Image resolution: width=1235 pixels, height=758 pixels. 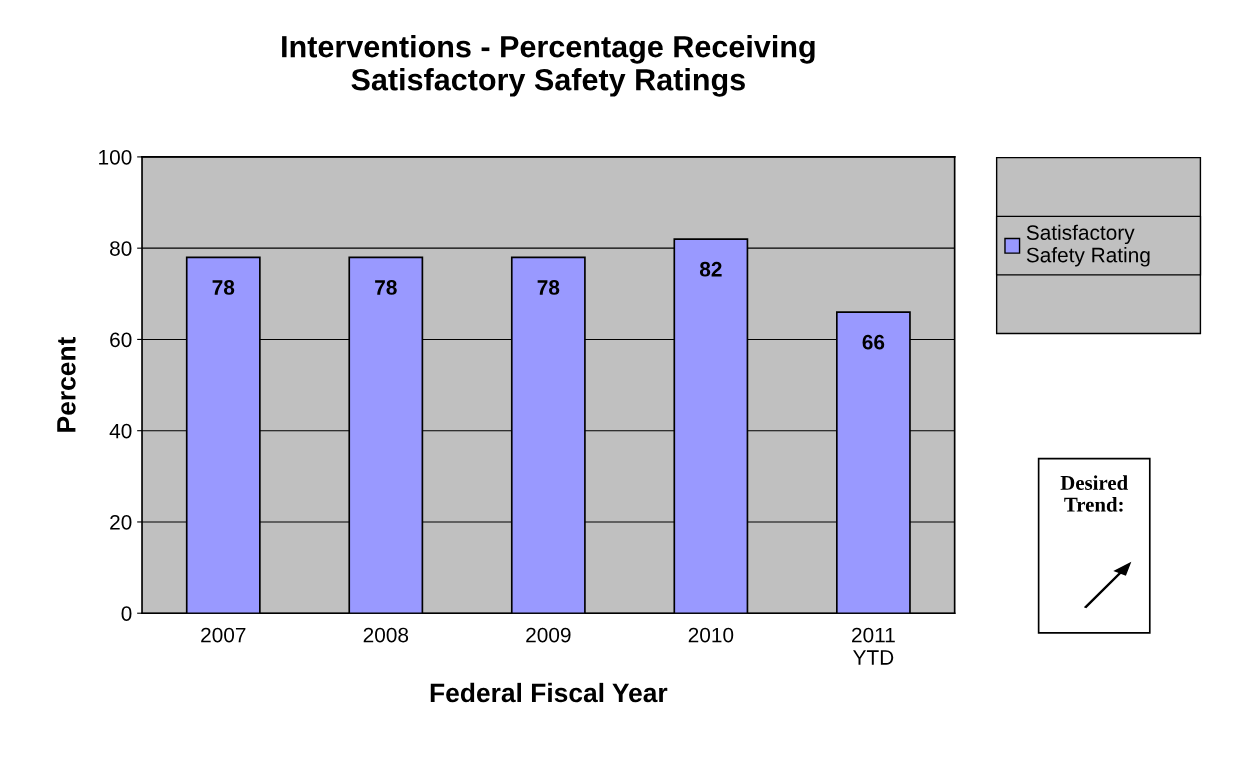 What do you see at coordinates (873, 342) in the screenshot?
I see `data-label: 66` at bounding box center [873, 342].